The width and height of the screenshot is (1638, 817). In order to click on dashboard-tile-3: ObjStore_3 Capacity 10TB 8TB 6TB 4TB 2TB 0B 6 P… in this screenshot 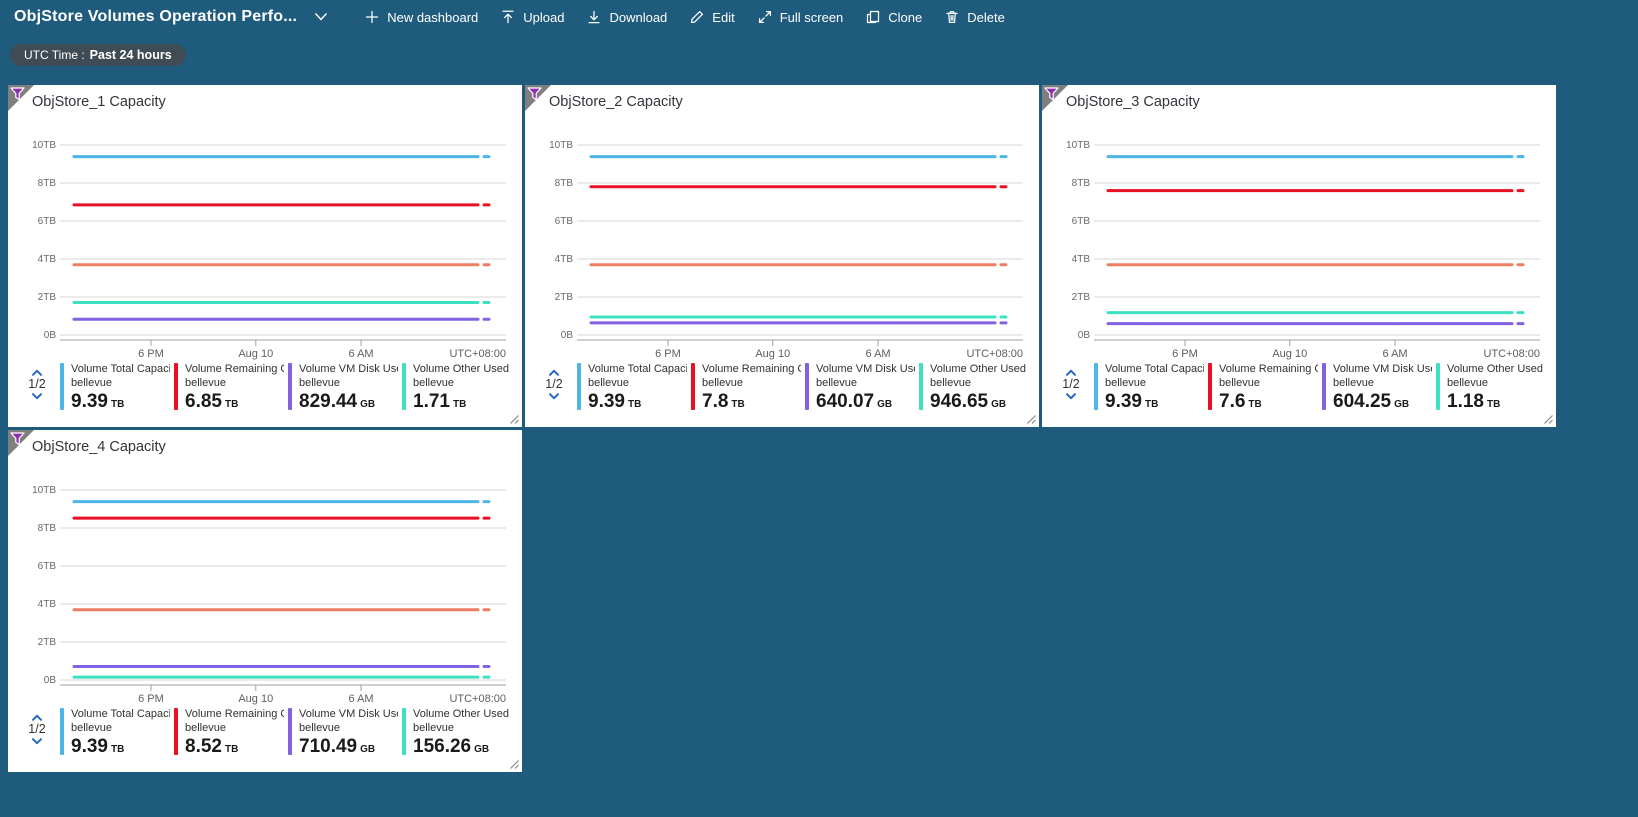, I will do `click(1299, 256)`.